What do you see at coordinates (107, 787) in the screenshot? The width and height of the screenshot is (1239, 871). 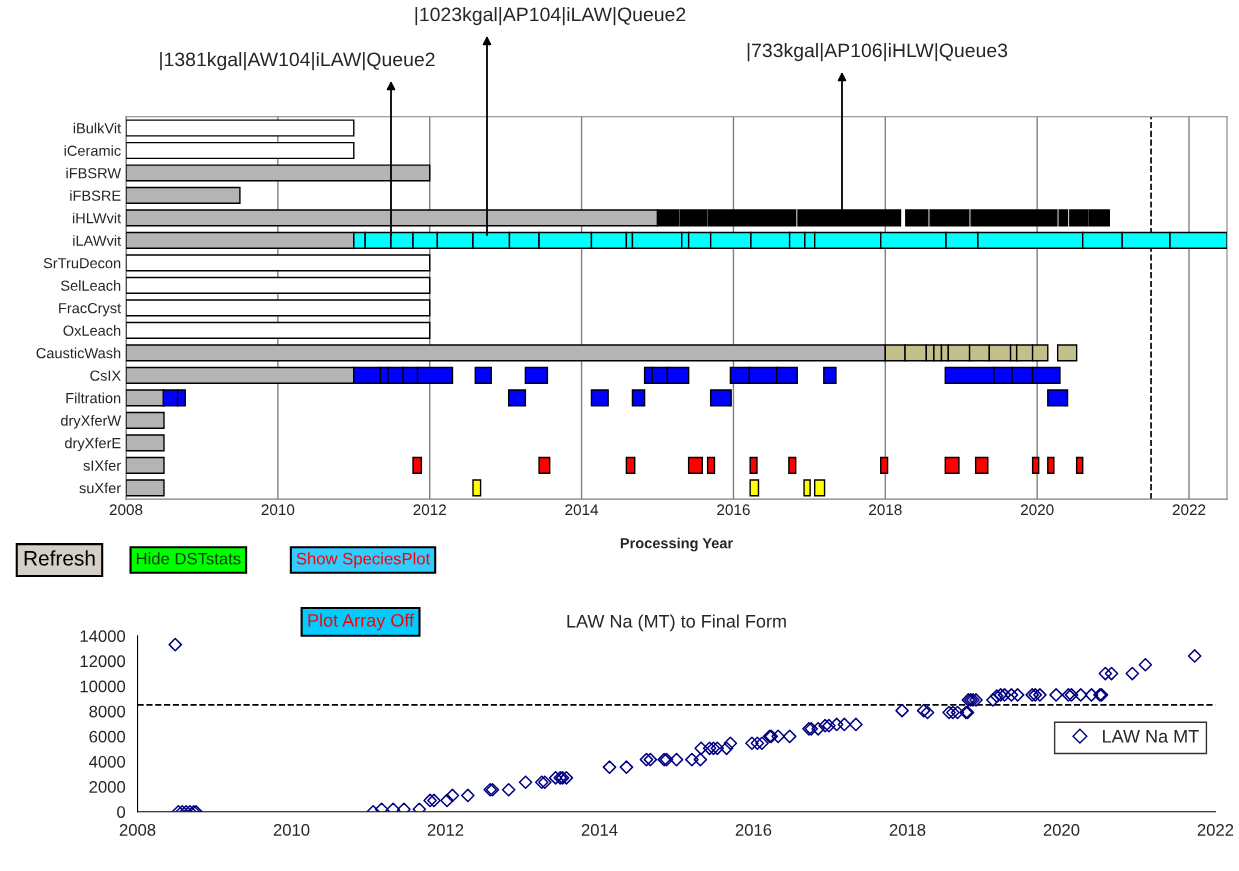 I see `y-tick-label: 2000` at bounding box center [107, 787].